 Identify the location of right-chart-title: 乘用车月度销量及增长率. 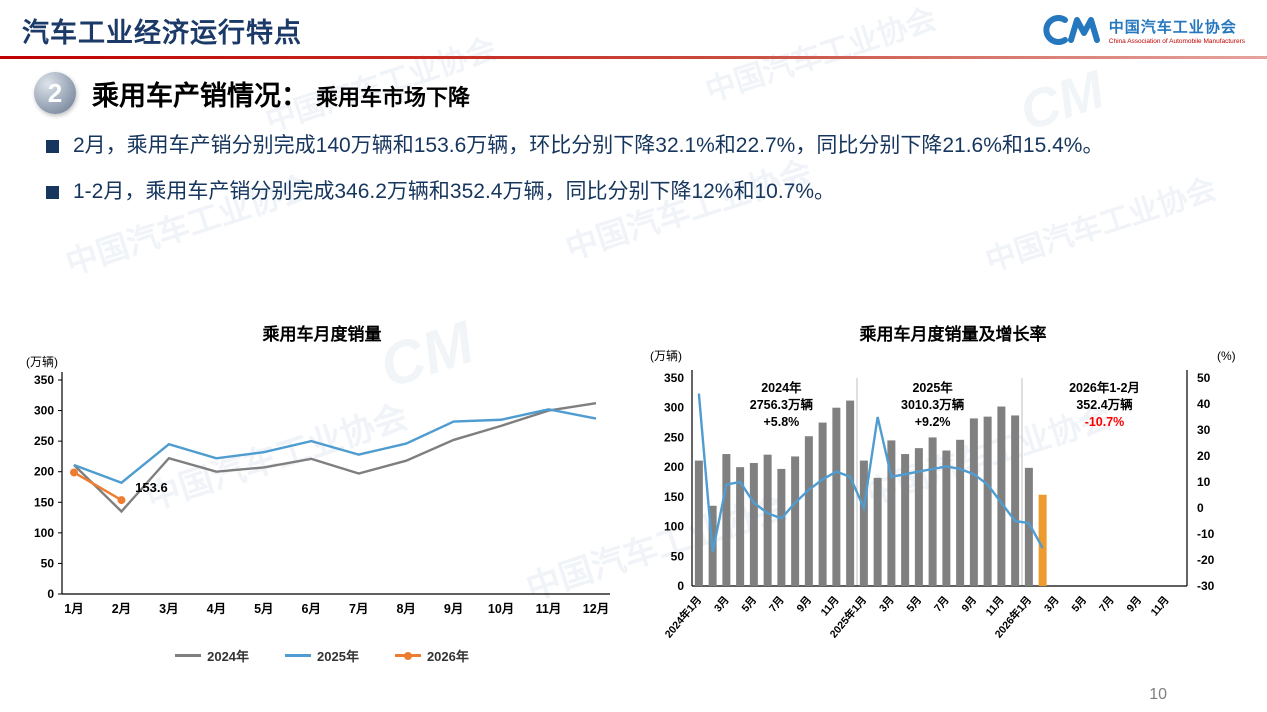
(953, 334).